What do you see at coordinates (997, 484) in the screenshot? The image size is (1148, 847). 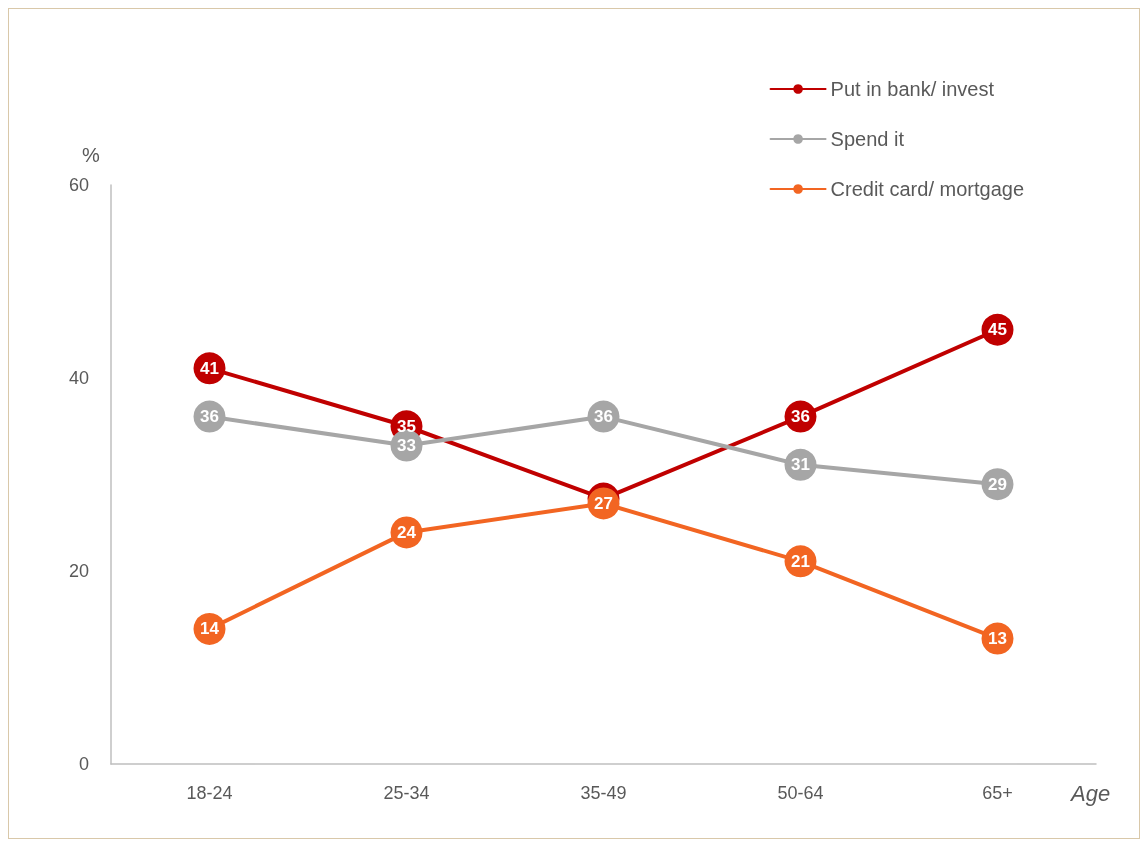 I see `data-label: 29` at bounding box center [997, 484].